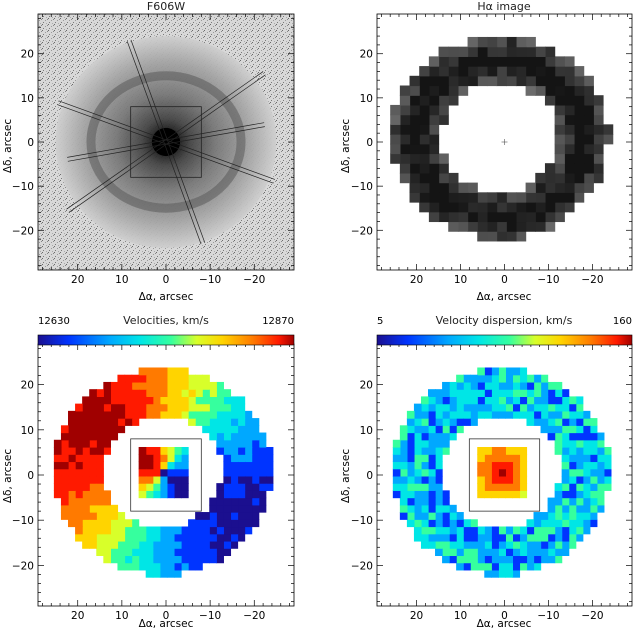 This screenshot has width=640, height=631. Describe the element at coordinates (166, 142) in the screenshot. I see `spiral-ring` at that location.